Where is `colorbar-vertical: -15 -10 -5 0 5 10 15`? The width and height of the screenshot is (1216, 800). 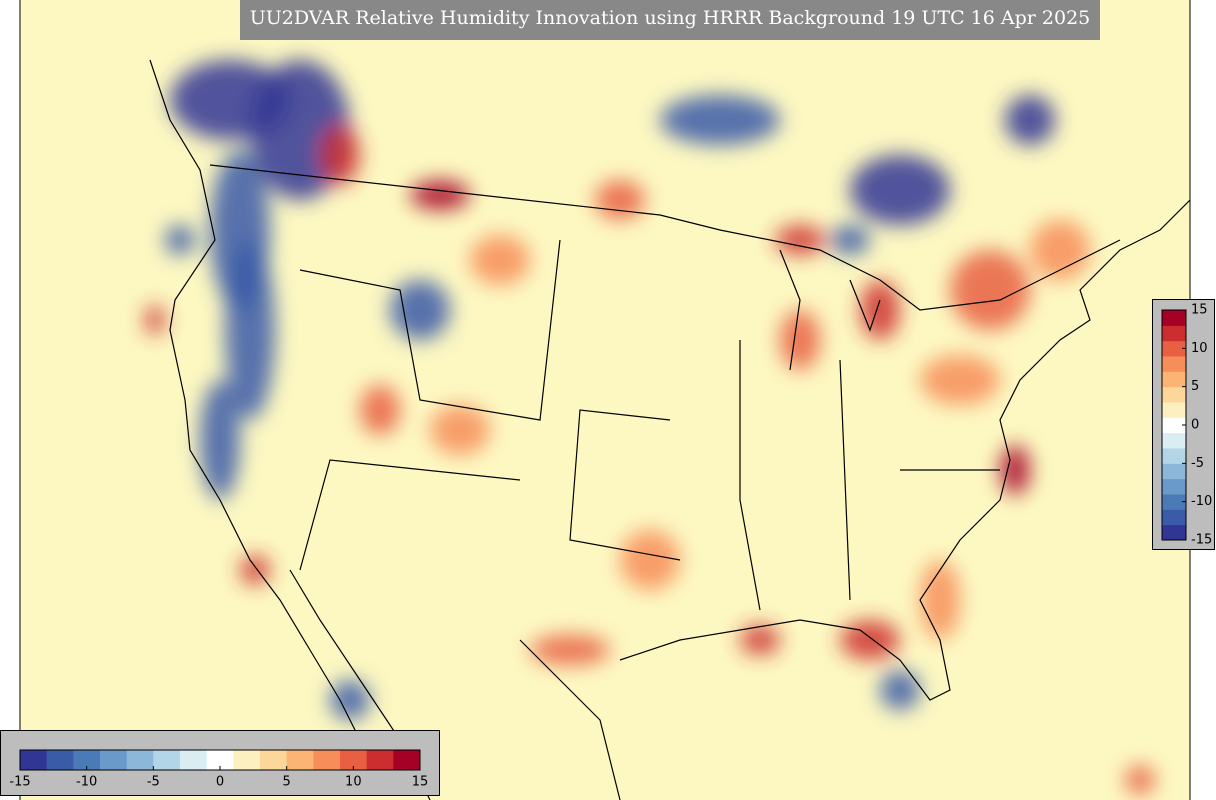
colorbar-vertical: -15 -10 -5 0 5 10 15 is located at coordinates (1186, 425).